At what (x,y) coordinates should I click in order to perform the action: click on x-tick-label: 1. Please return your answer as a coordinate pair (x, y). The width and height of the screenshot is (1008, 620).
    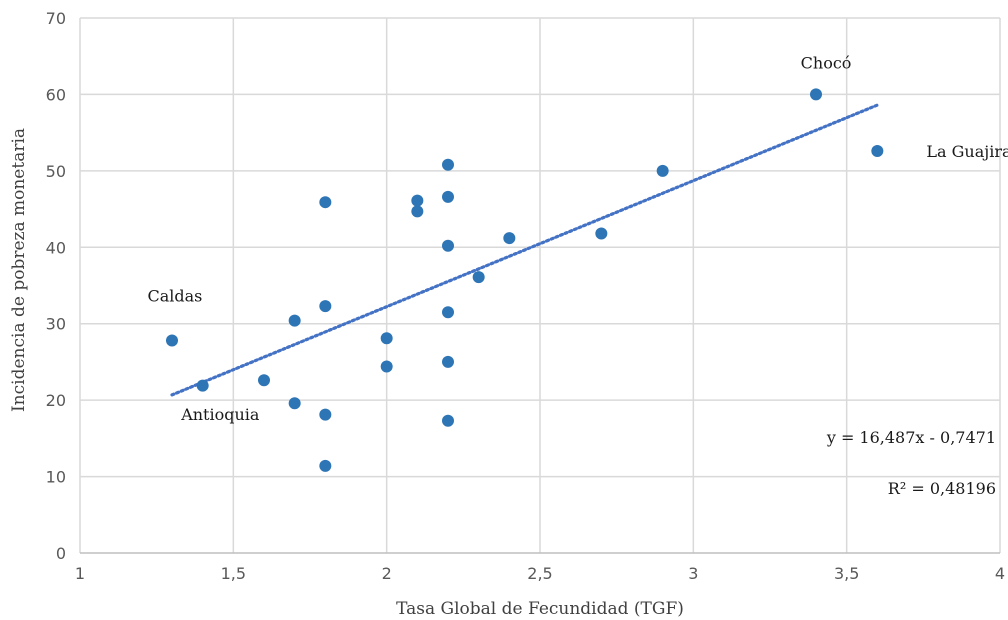
    Looking at the image, I should click on (80, 573).